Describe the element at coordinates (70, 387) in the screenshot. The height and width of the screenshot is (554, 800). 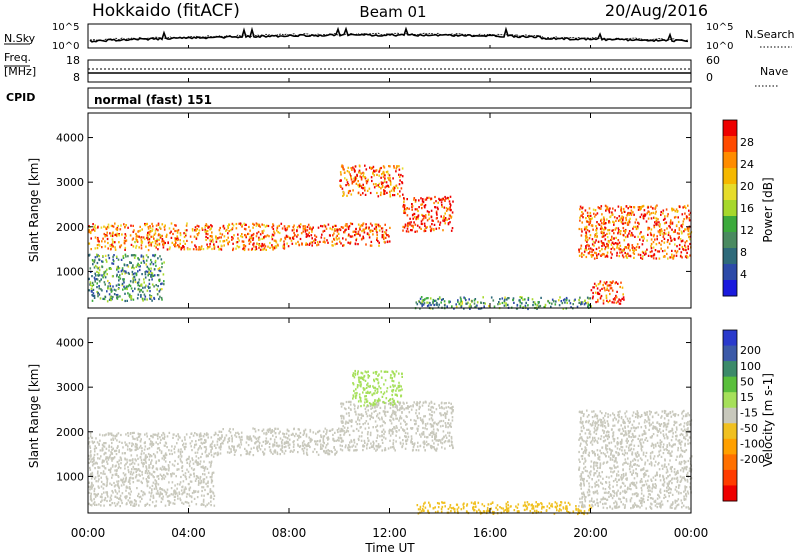
I see `vel-yticks-label-2: 3000` at that location.